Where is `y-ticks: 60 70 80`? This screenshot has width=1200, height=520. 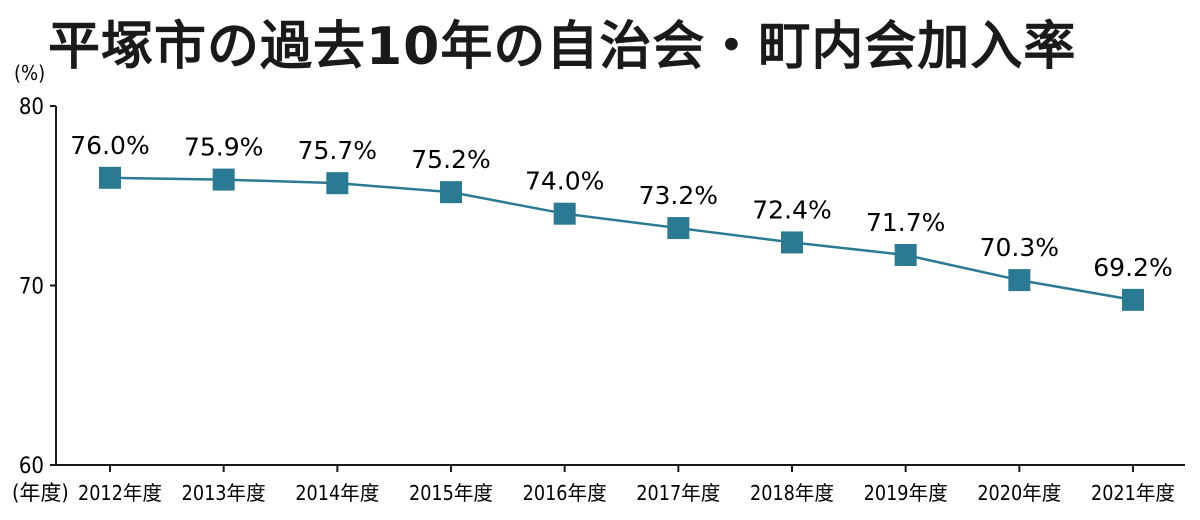
y-ticks: 60 70 80 is located at coordinates (37, 287).